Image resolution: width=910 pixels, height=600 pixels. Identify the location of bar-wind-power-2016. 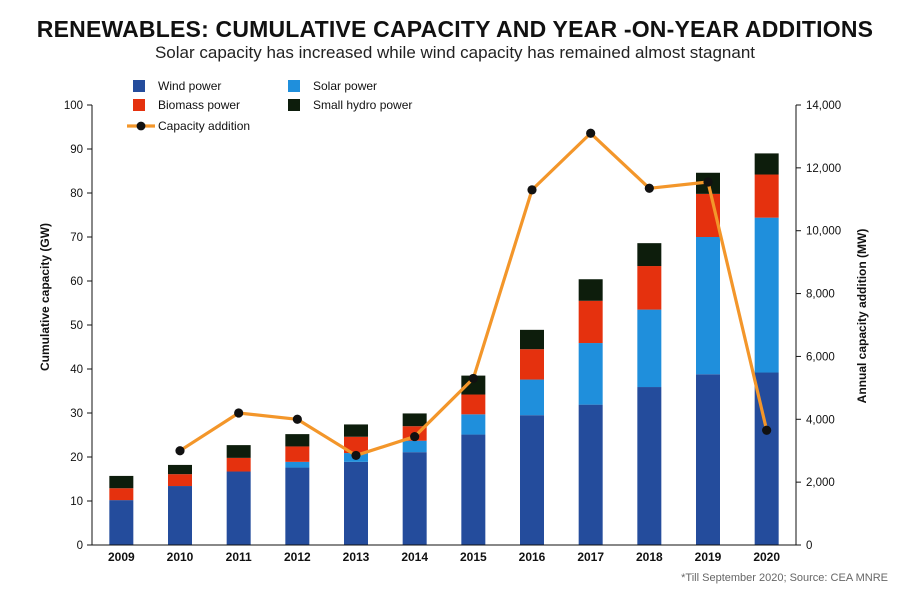
(532, 480).